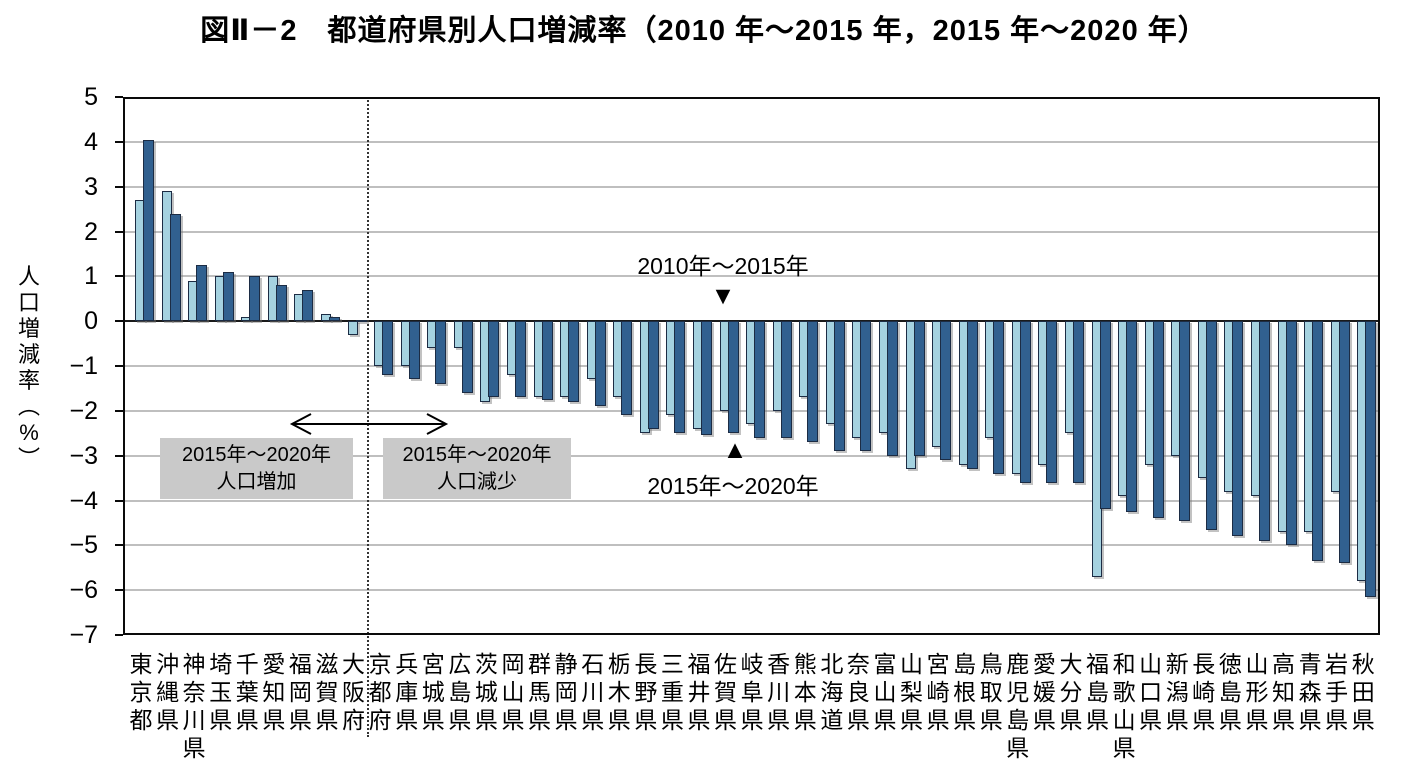 The width and height of the screenshot is (1408, 770). Describe the element at coordinates (1132, 416) in the screenshot. I see `bar-2015年～2020年-和歌山県` at that location.